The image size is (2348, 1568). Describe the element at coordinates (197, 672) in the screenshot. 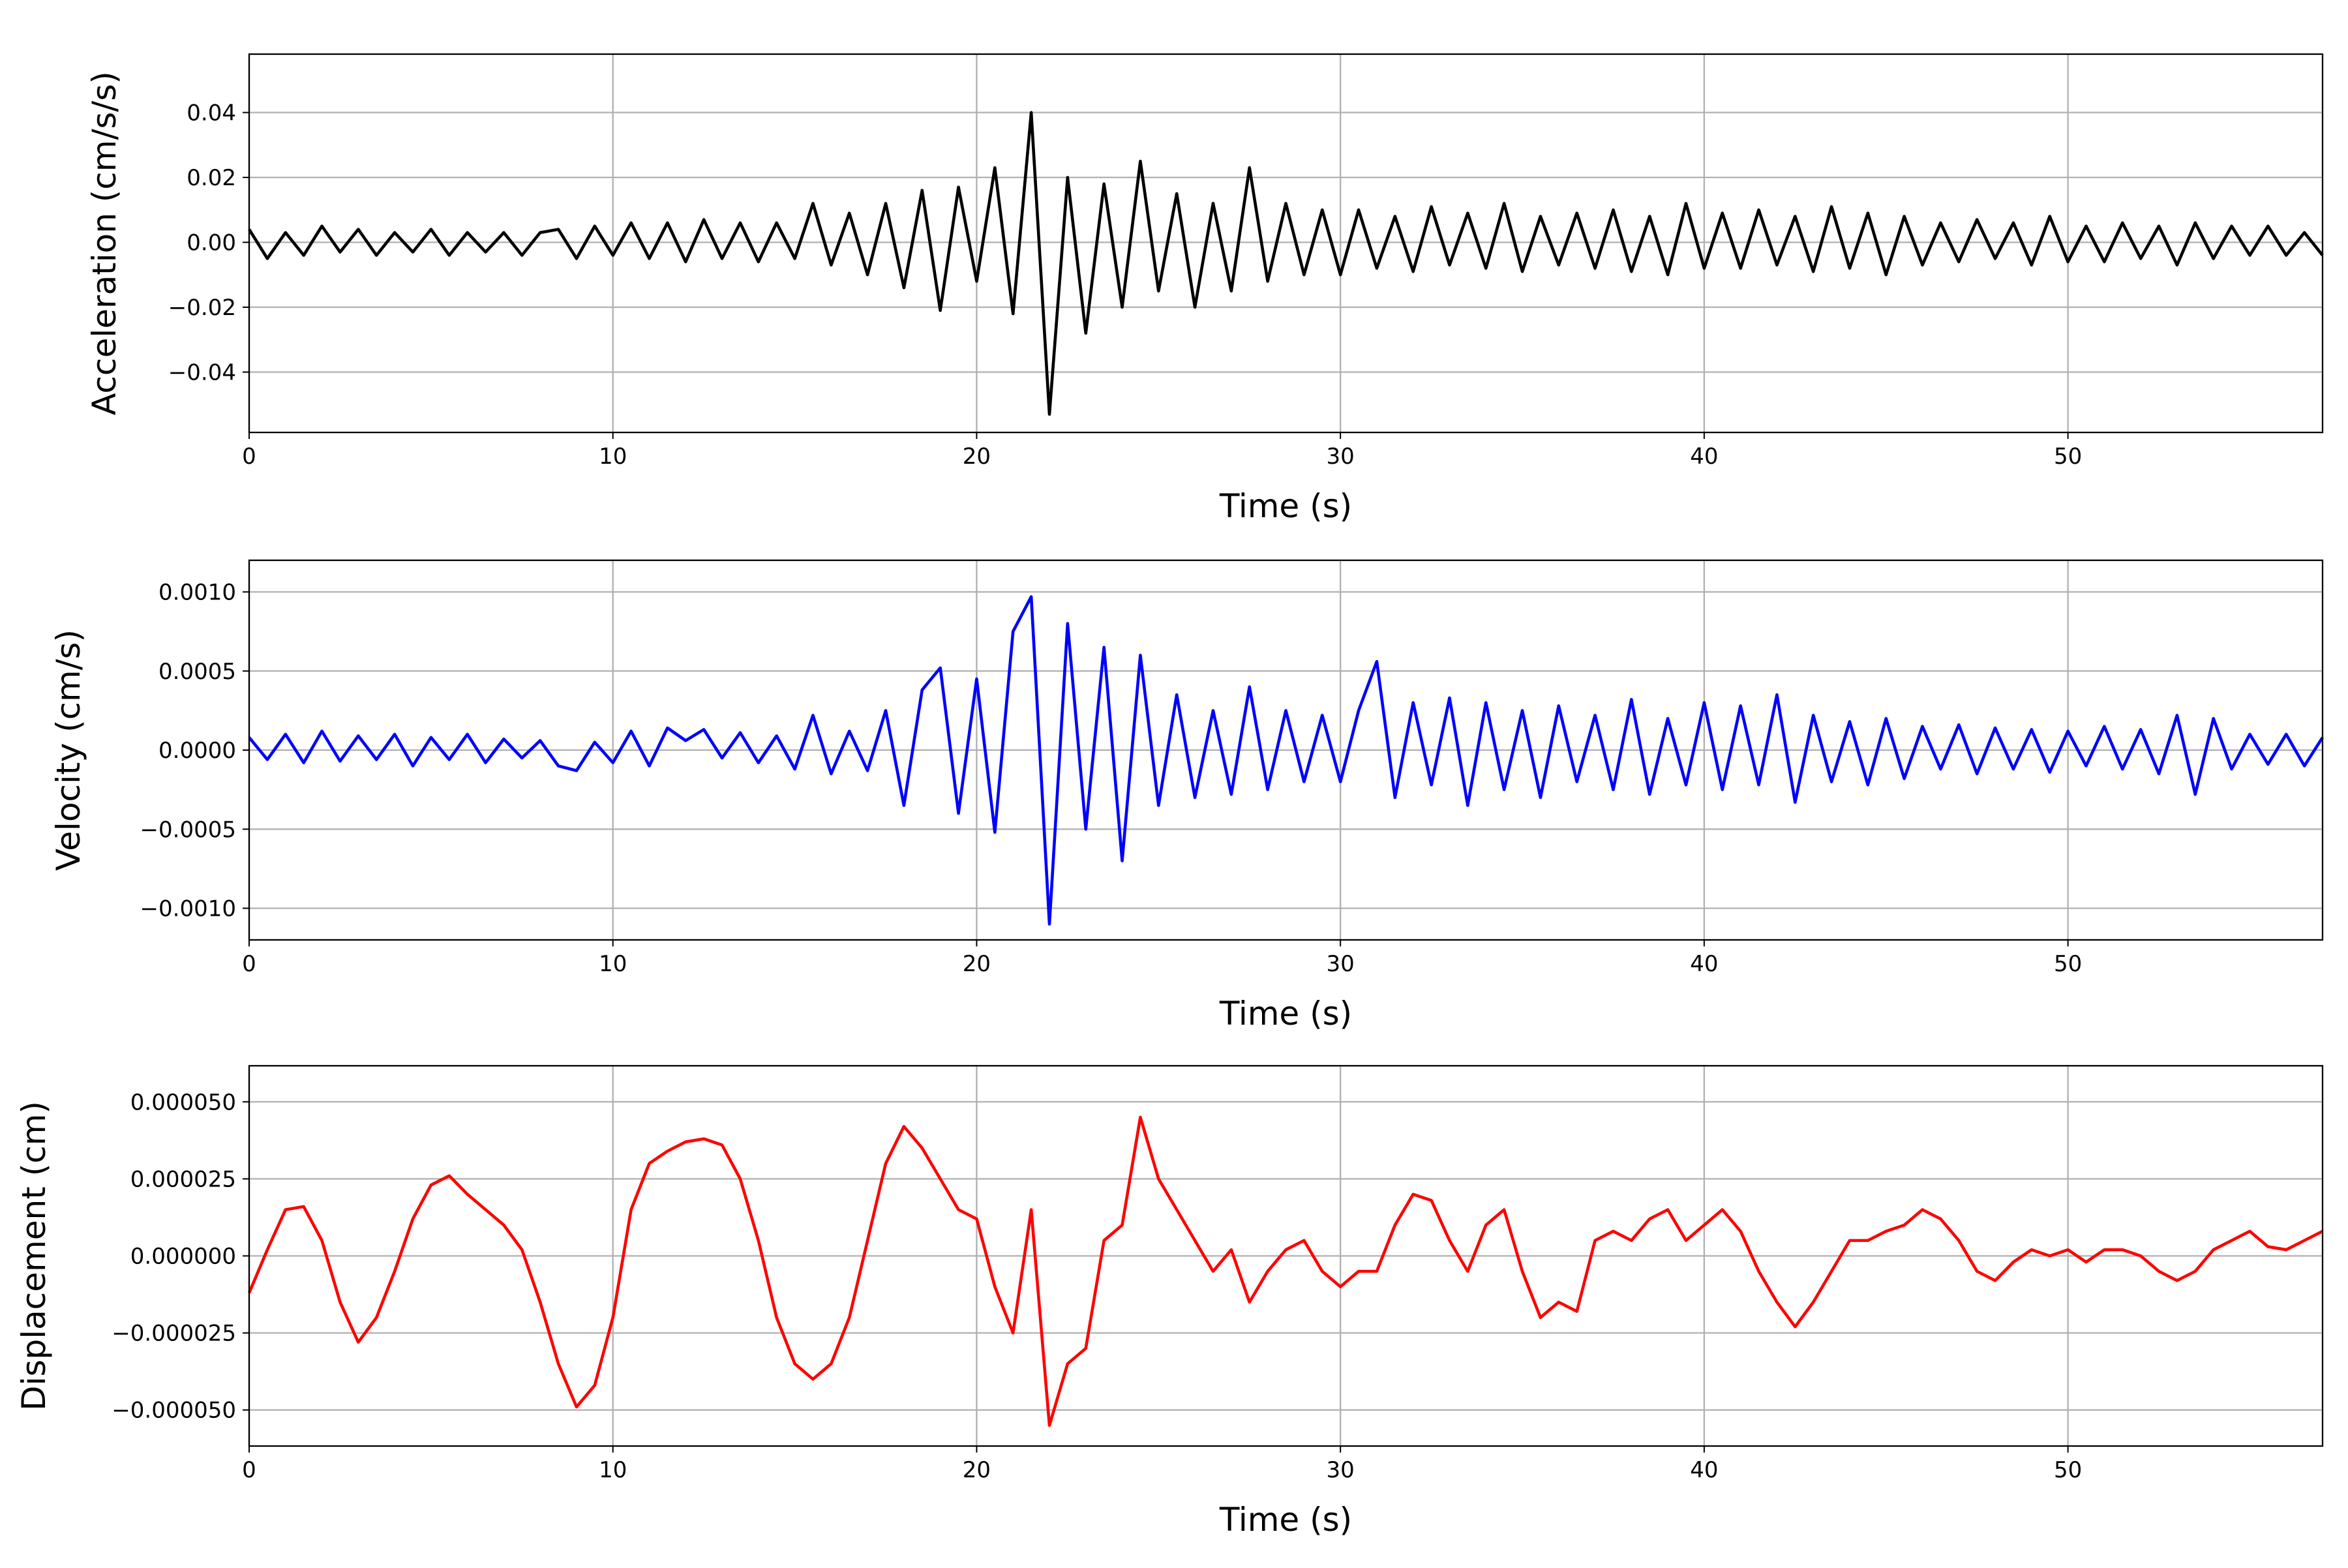

I see `y-tick-label: 0.0005` at that location.